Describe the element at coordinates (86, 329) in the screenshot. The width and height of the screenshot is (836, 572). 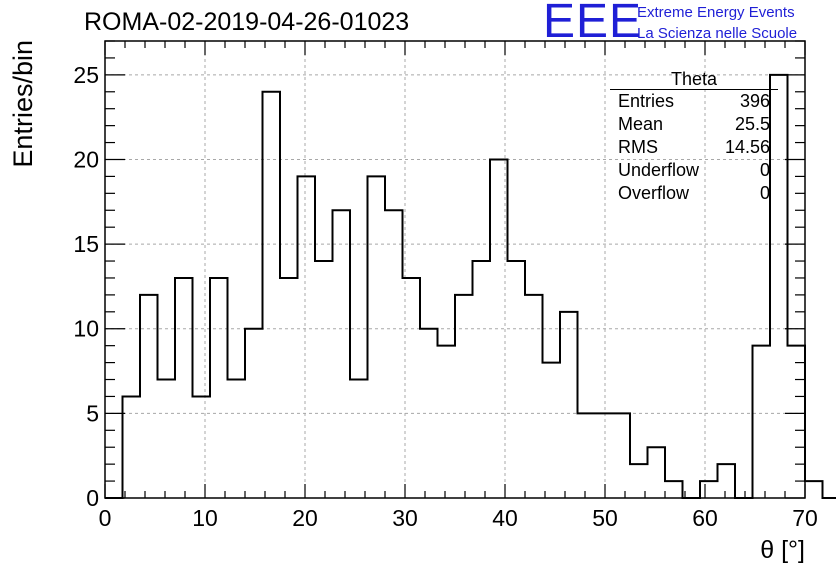
I see `y-tick-label: 10` at that location.